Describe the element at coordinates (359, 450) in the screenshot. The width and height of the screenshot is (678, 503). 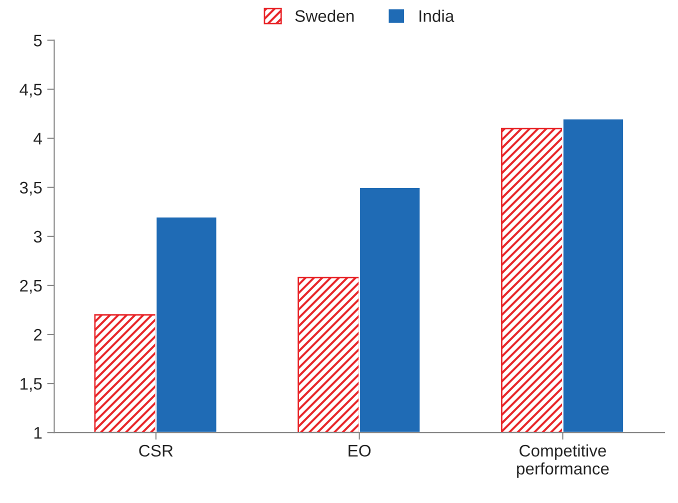
I see `x-tick-label: EO` at that location.